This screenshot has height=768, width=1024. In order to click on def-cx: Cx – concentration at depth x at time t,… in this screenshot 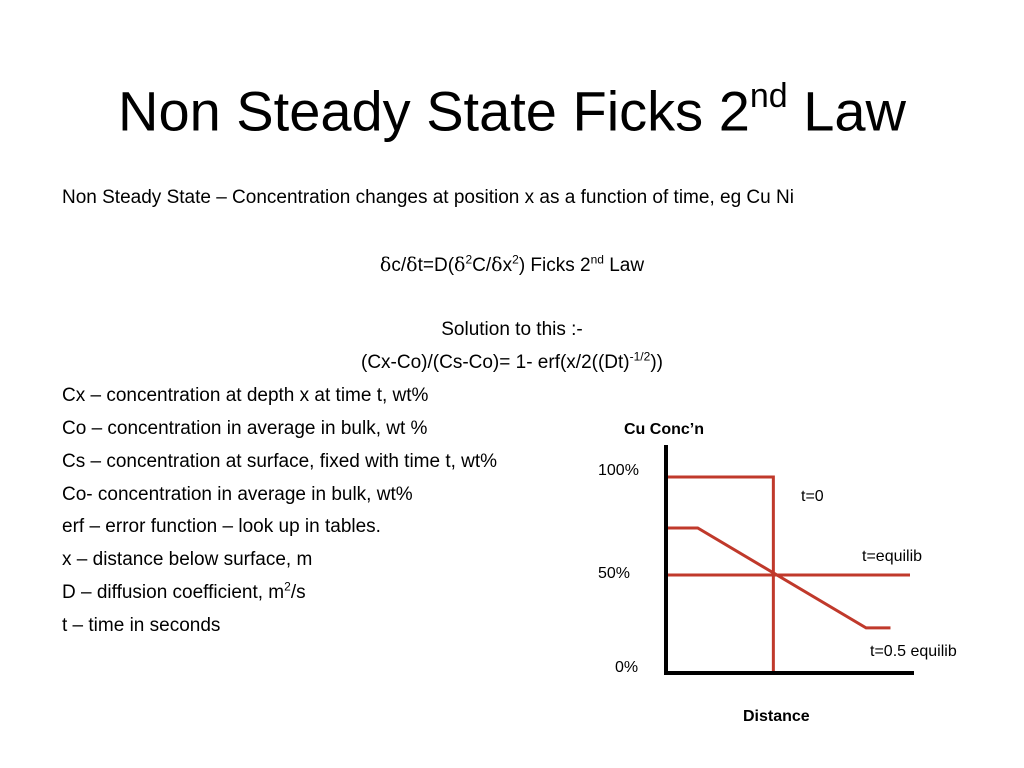, I will do `click(245, 395)`.